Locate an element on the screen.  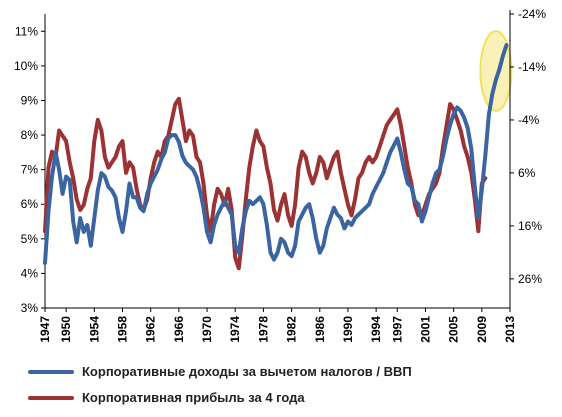
y-right-tick-label: 16% is located at coordinates (530, 226).